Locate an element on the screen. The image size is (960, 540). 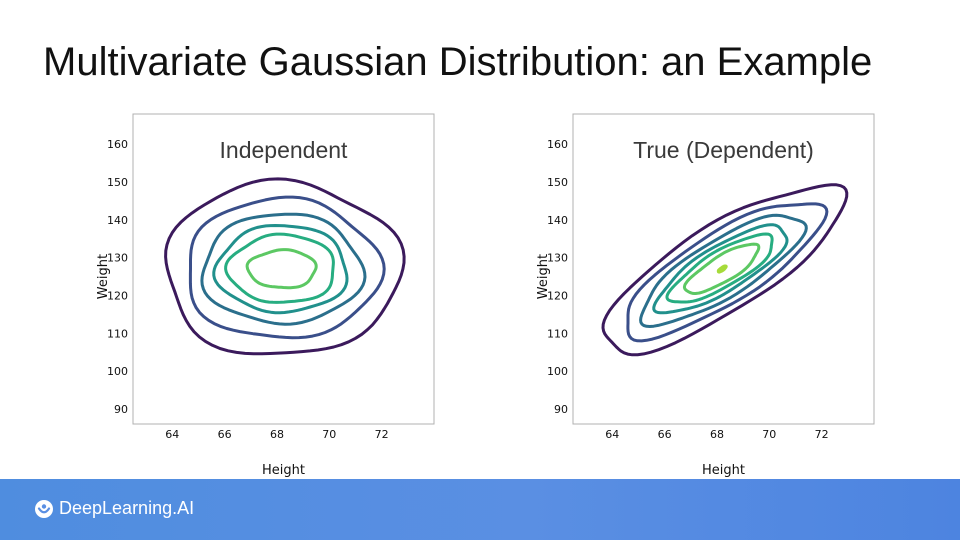
independent-y-axis-label: Weight is located at coordinates (103, 276).